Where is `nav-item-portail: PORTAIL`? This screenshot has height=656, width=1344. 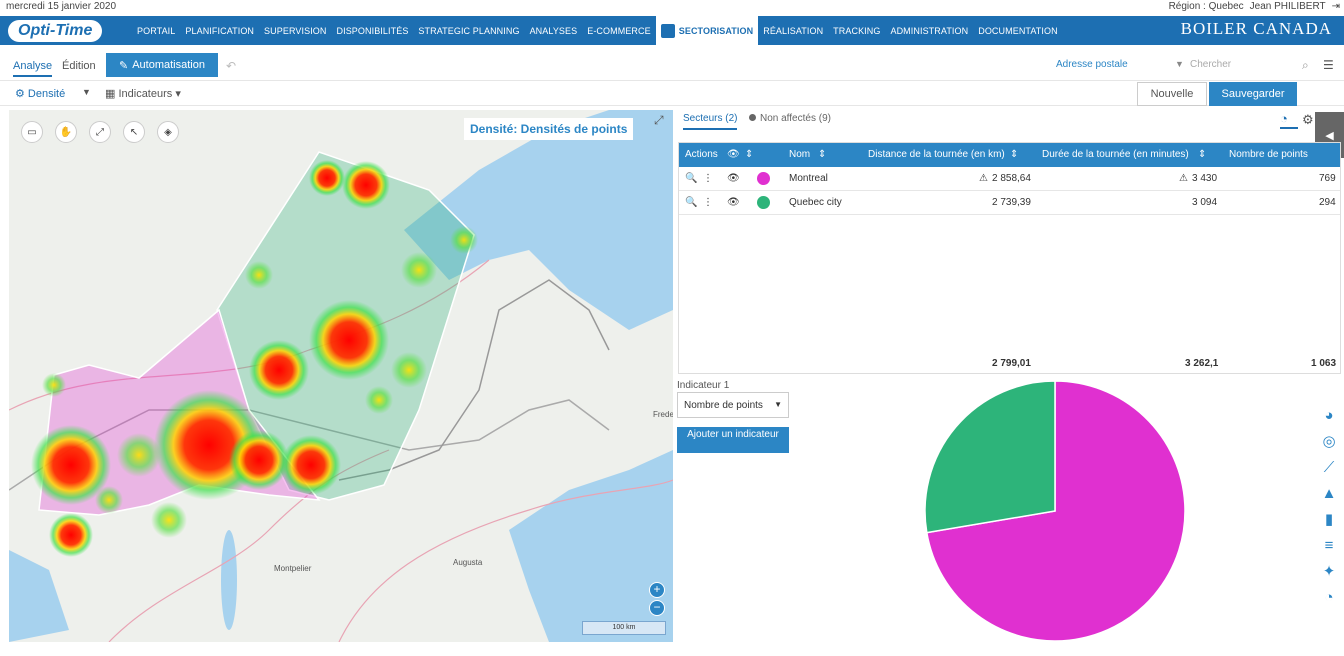
nav-item-portail: PORTAIL is located at coordinates (156, 30).